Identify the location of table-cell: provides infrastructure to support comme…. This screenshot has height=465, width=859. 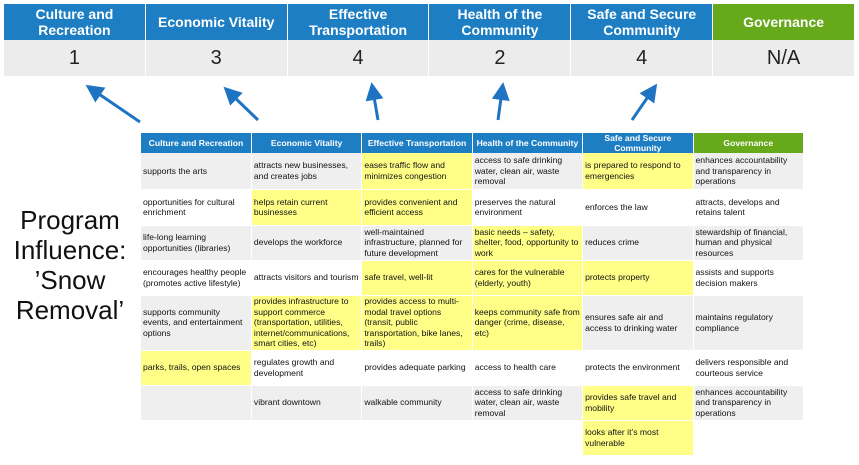
(307, 323).